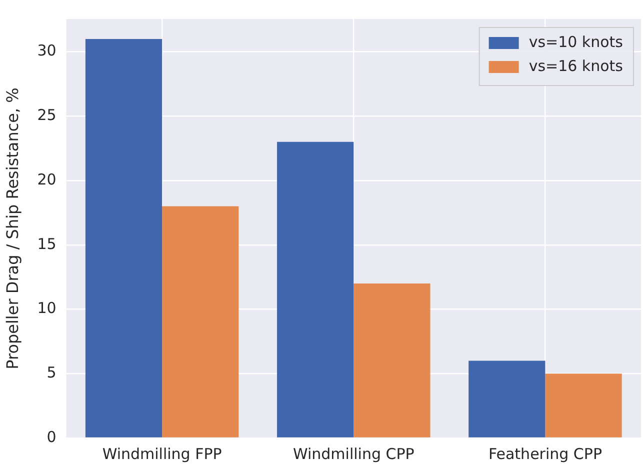 The width and height of the screenshot is (643, 472). I want to click on y-axis-title: Propeller Drag / Ship Resistance, %, so click(12, 229).